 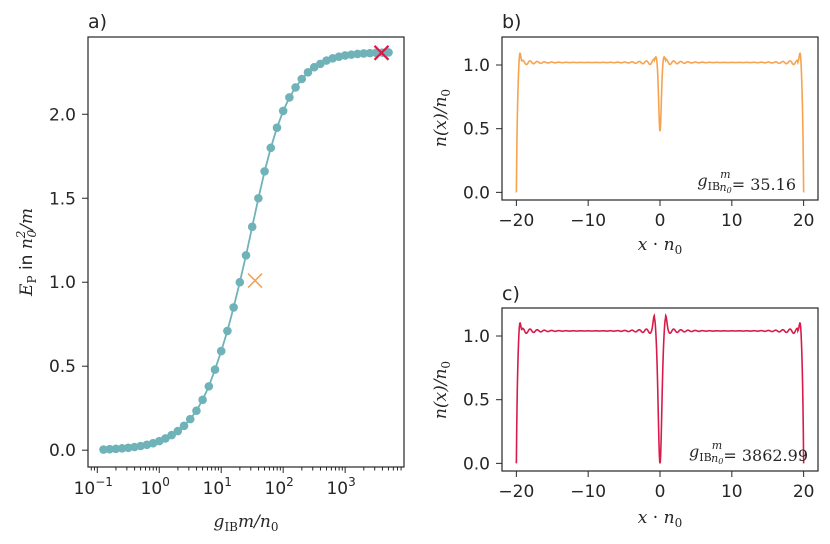 What do you see at coordinates (765, 455) in the screenshot?
I see `panel-c-annotation-value: = 3862.99` at bounding box center [765, 455].